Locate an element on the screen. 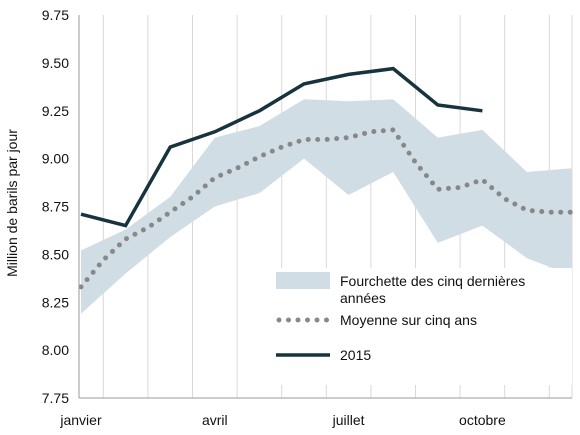  legend-label-moyenne: Moyenne sur cinq ans is located at coordinates (408, 320).